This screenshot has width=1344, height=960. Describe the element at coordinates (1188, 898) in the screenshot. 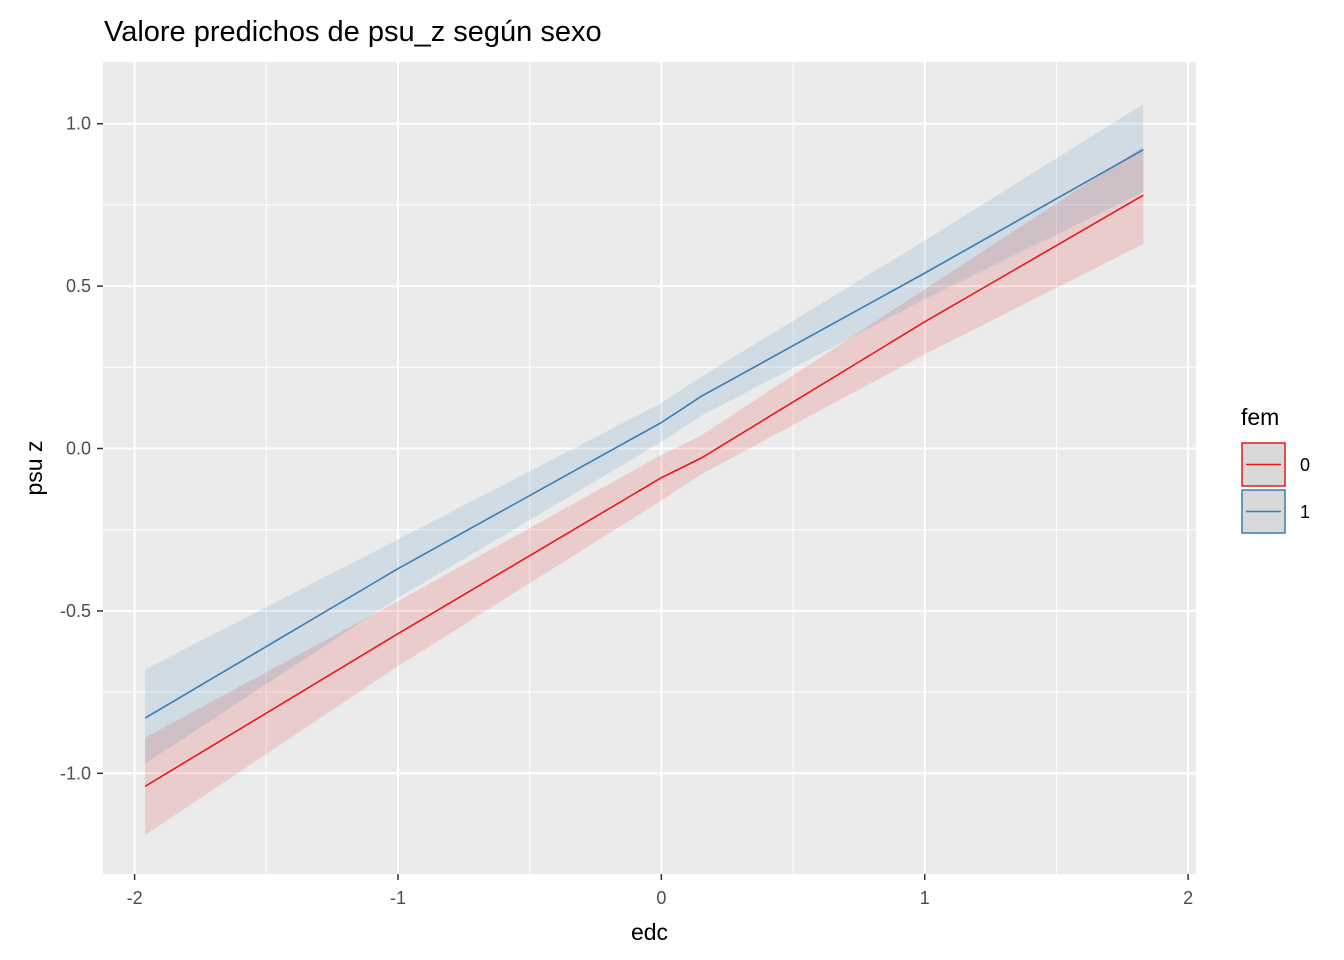

I see `x-tick-label: 2` at that location.